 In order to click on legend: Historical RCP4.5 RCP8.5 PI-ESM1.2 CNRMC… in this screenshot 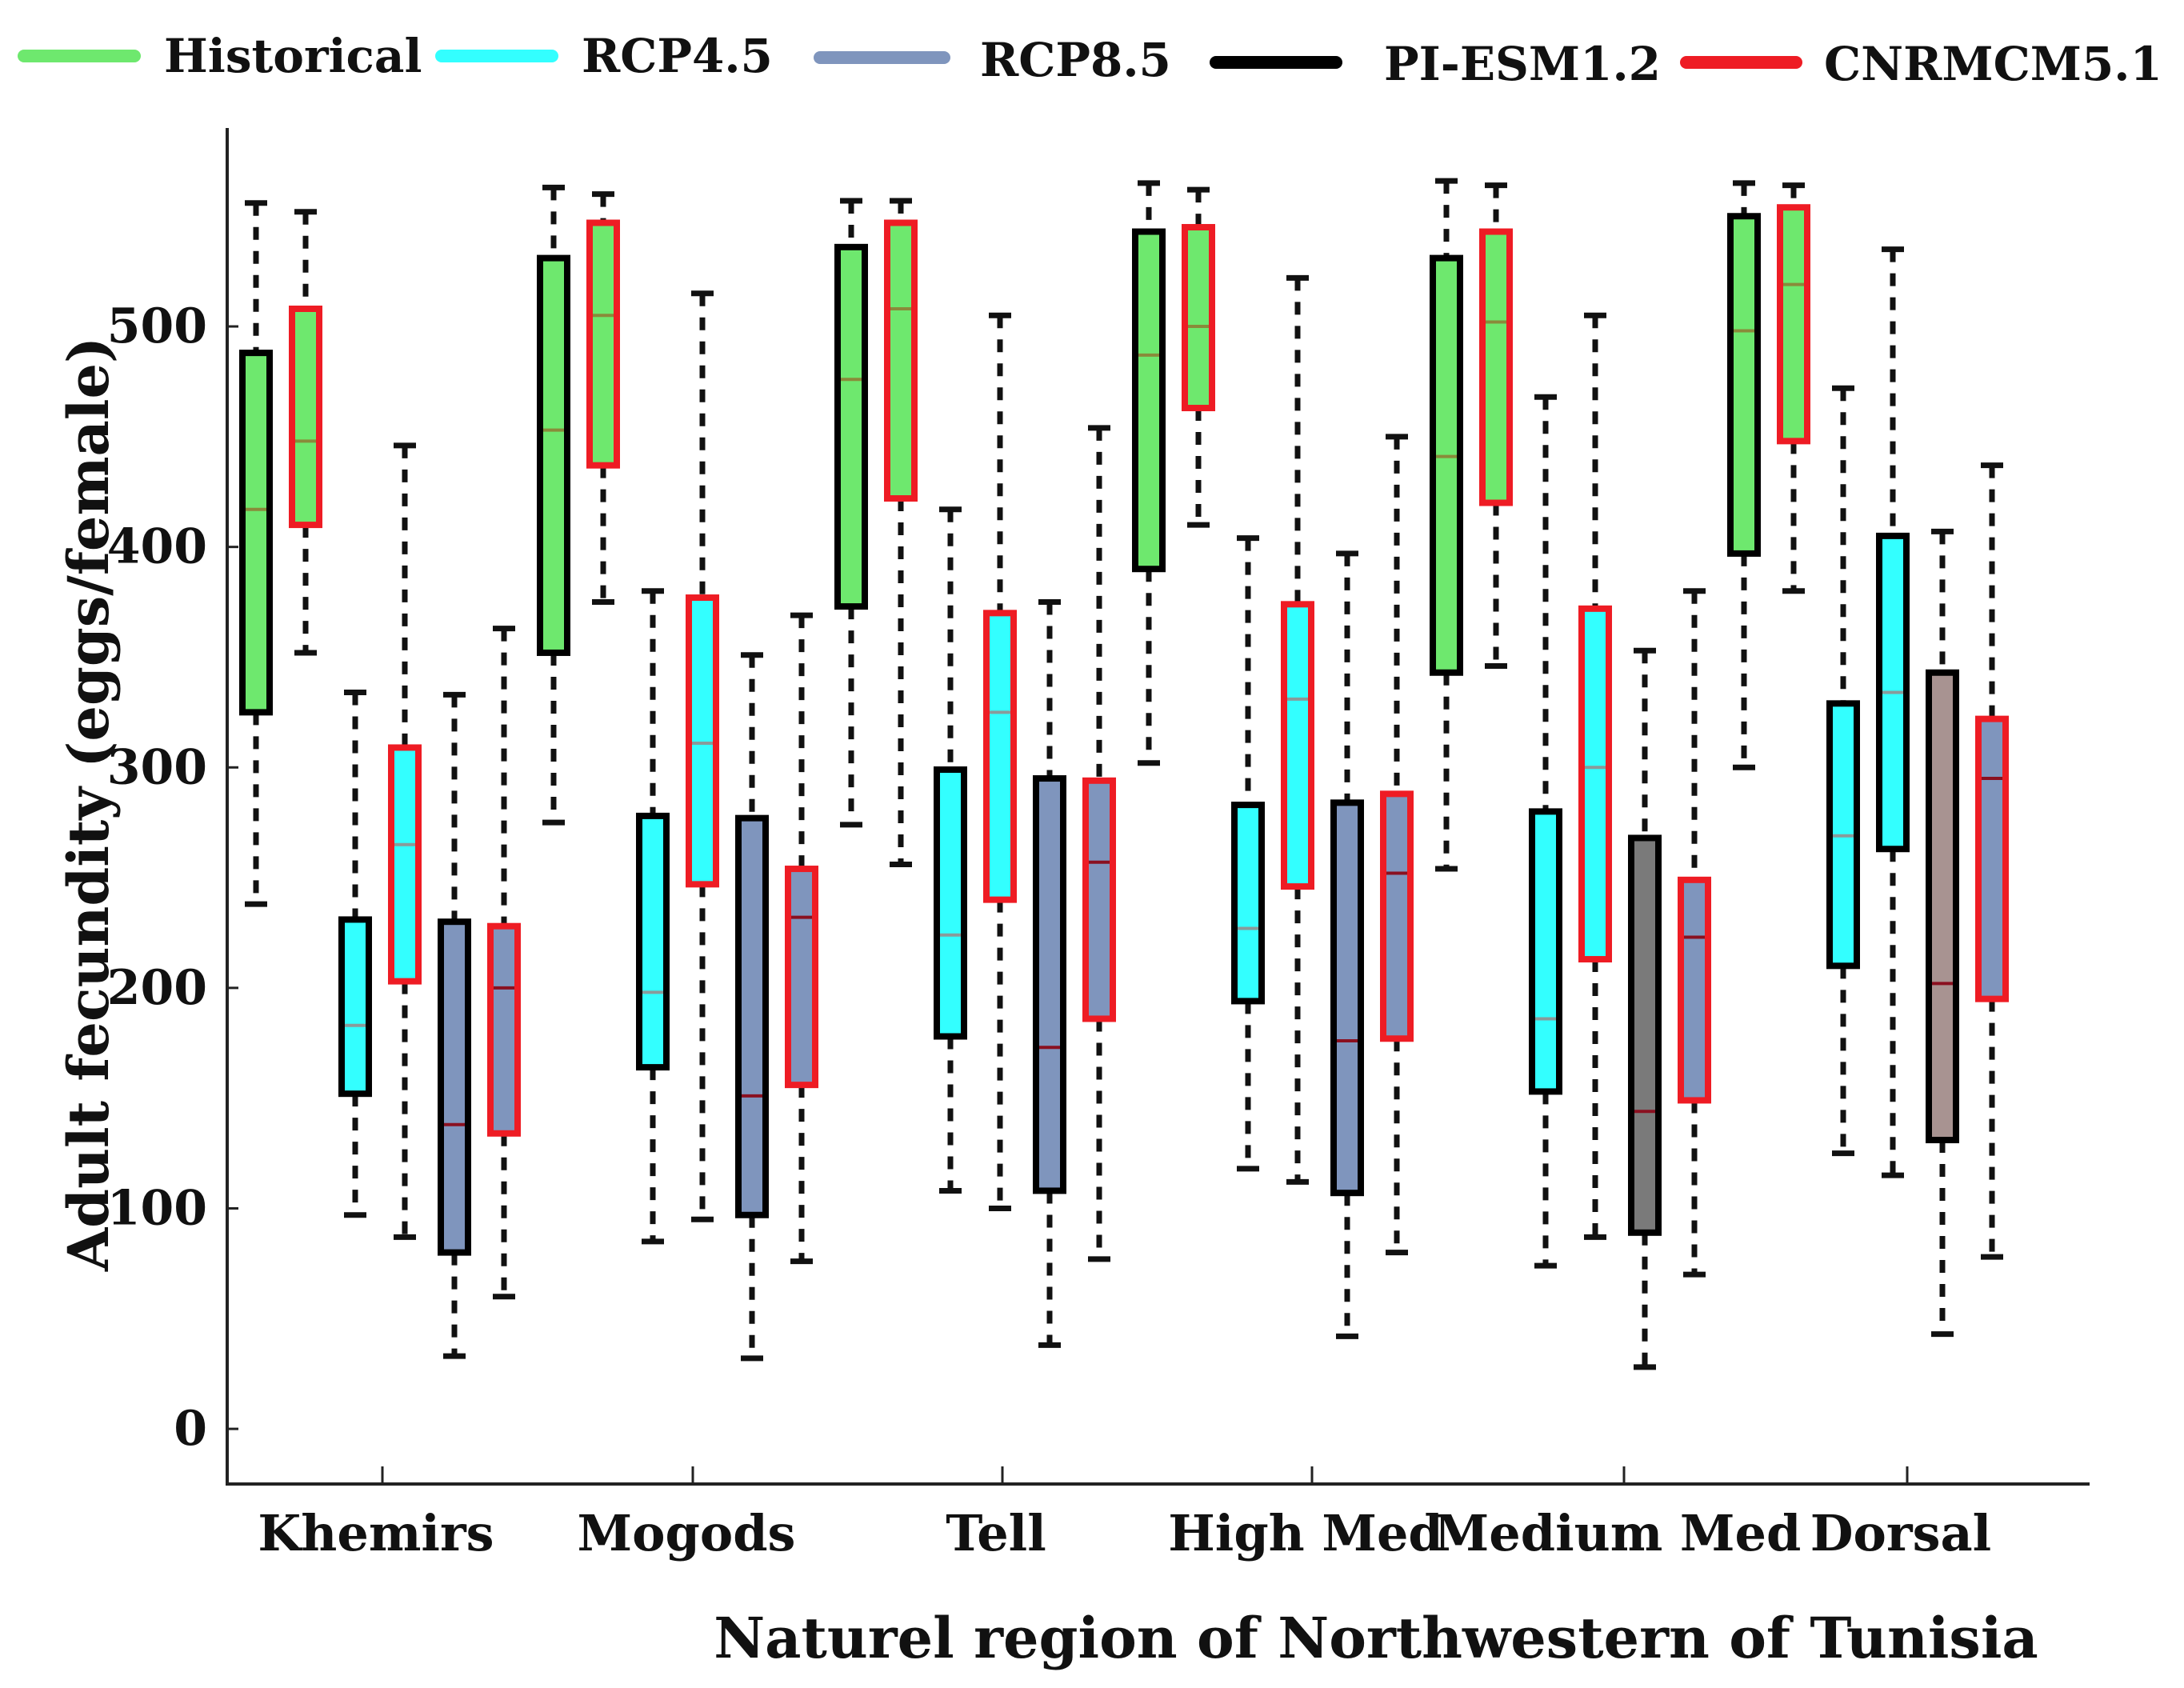, I will do `click(1090, 60)`.